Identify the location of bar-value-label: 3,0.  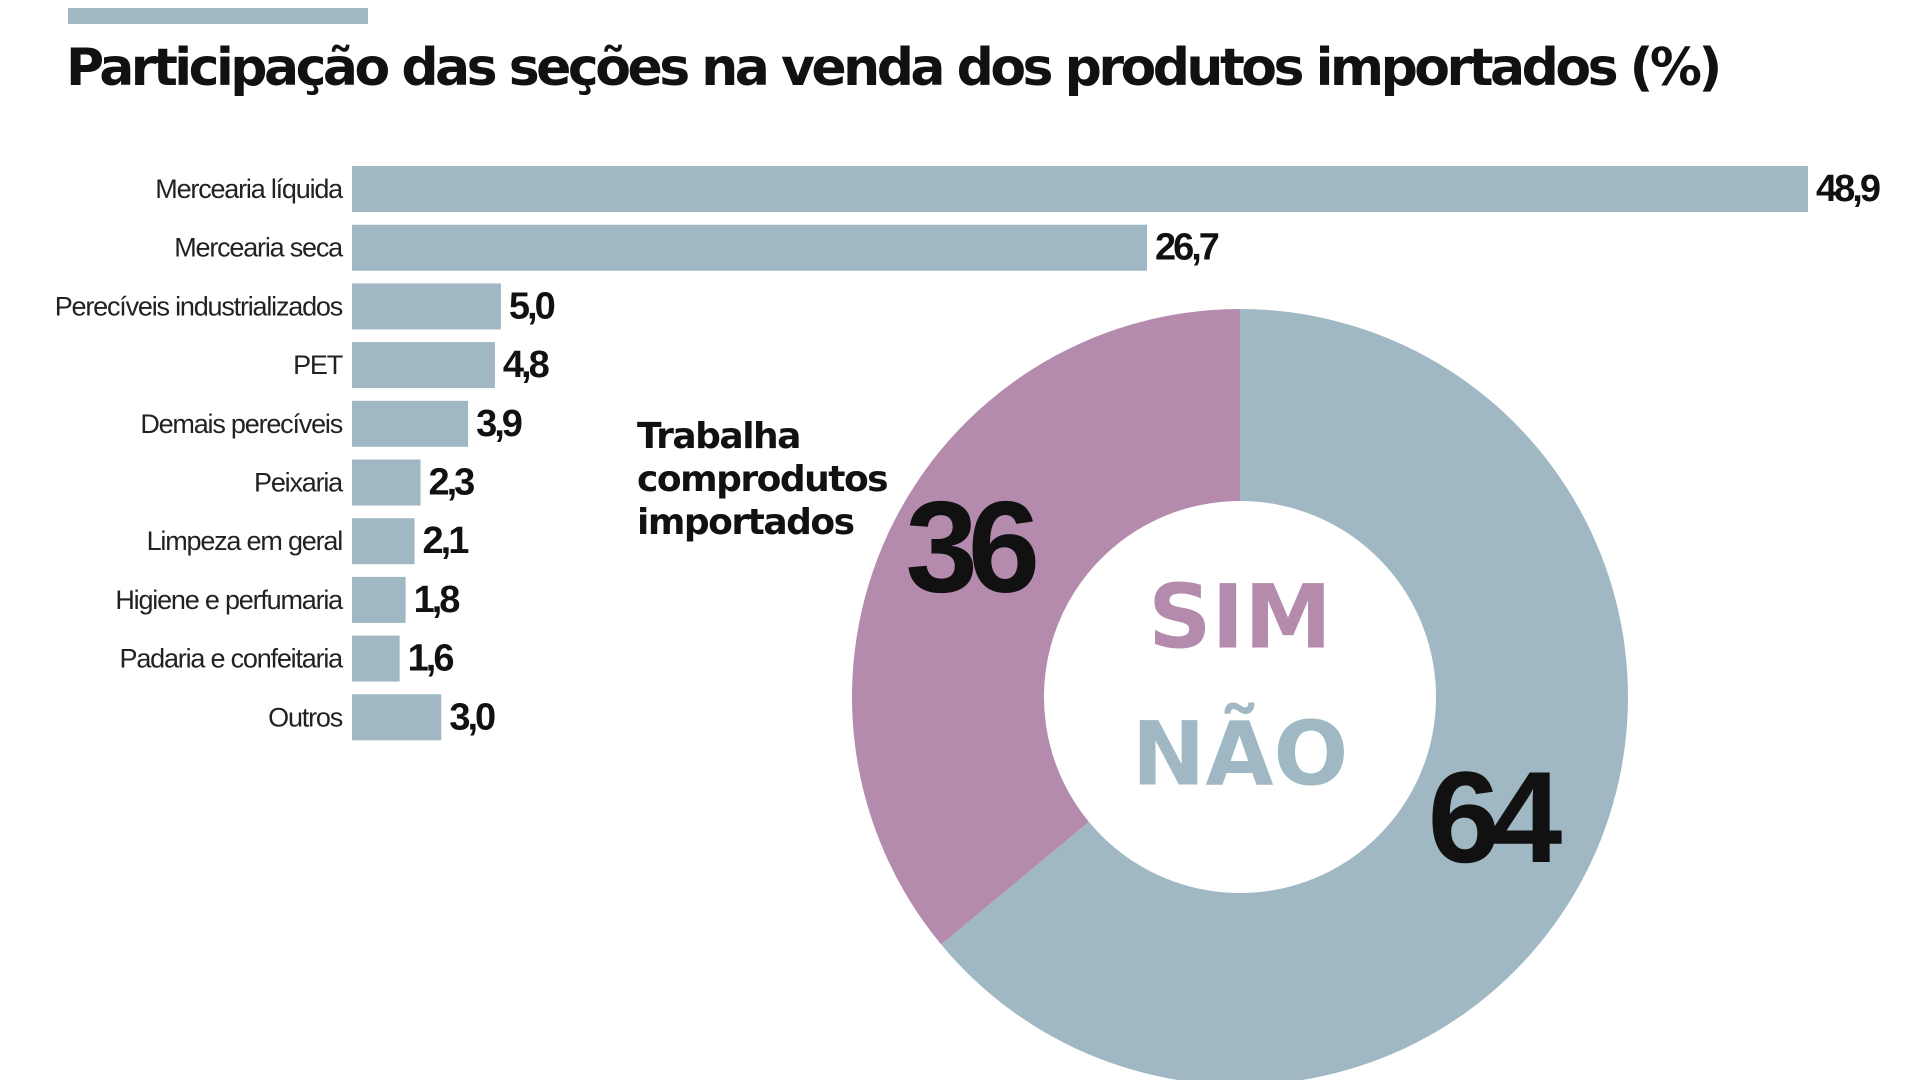
(472, 717).